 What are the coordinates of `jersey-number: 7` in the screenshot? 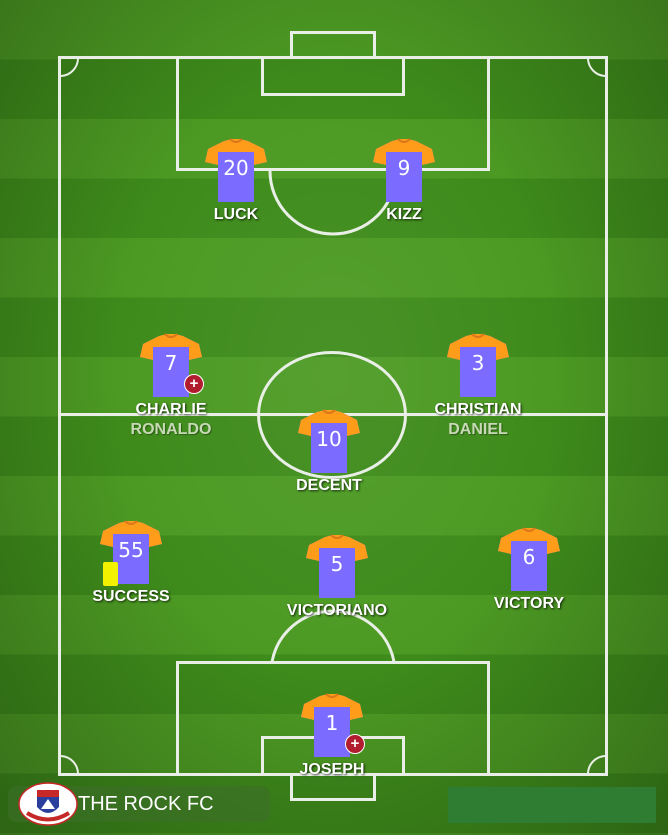 It's located at (171, 363).